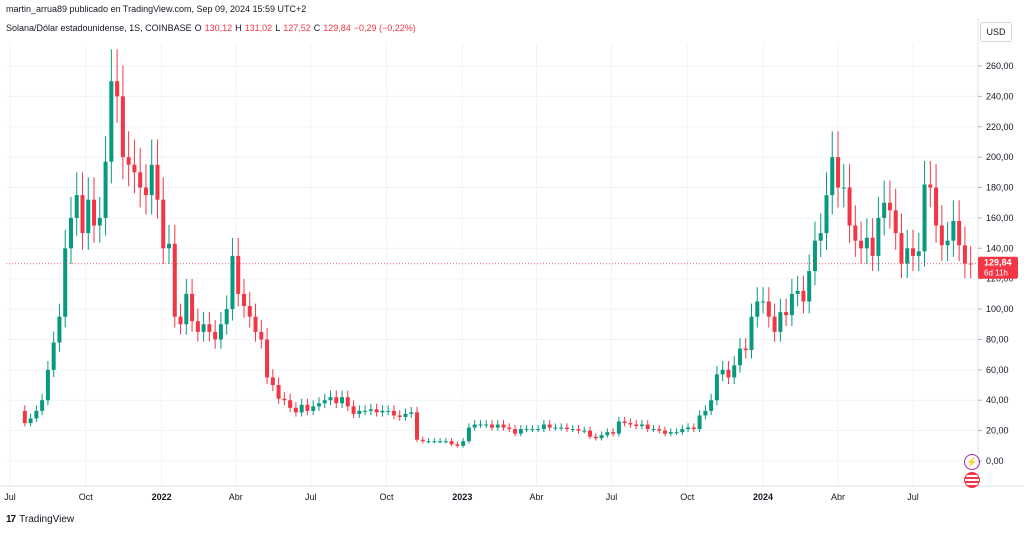 Image resolution: width=1024 pixels, height=533 pixels. Describe the element at coordinates (972, 480) in the screenshot. I see `us-flag-icon` at that location.